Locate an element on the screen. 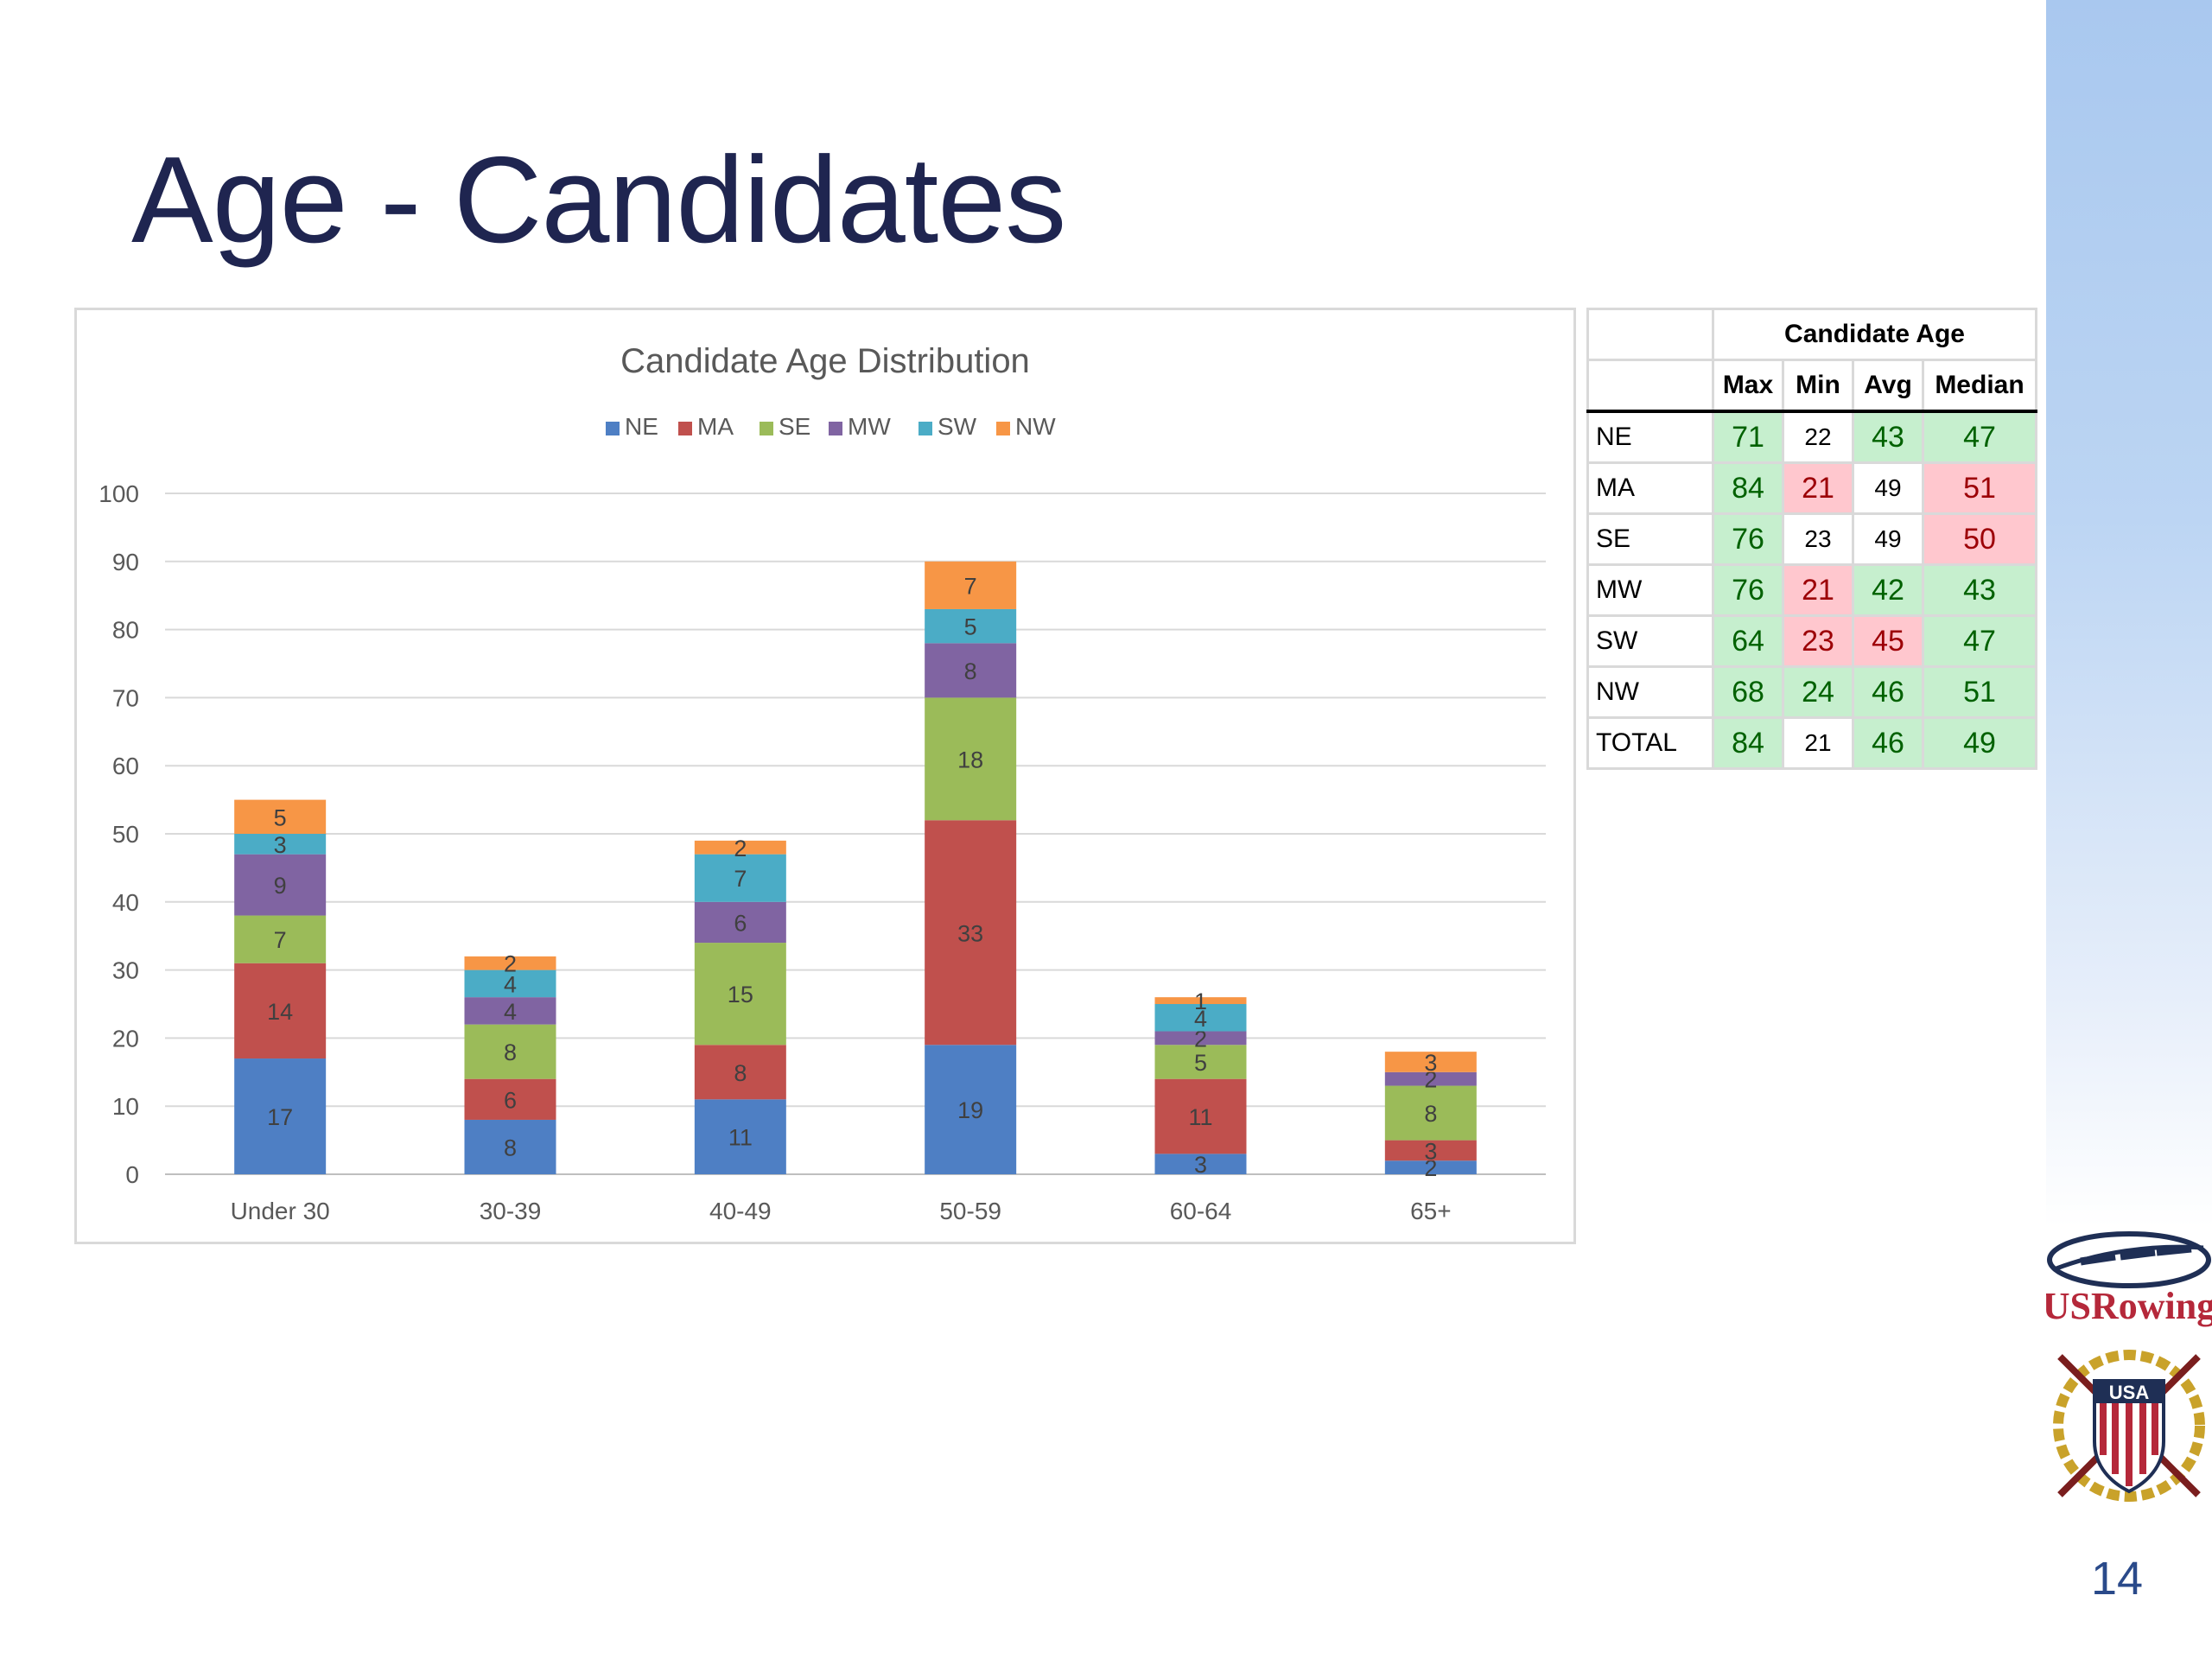  row-label: SE is located at coordinates (1650, 539).